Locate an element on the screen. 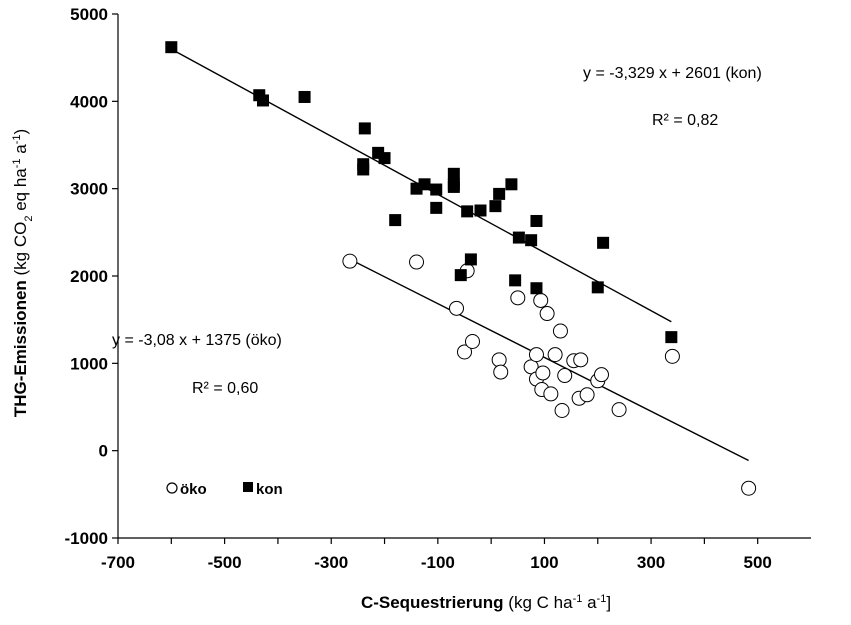  x-tick-label: -300 is located at coordinates (331, 562).